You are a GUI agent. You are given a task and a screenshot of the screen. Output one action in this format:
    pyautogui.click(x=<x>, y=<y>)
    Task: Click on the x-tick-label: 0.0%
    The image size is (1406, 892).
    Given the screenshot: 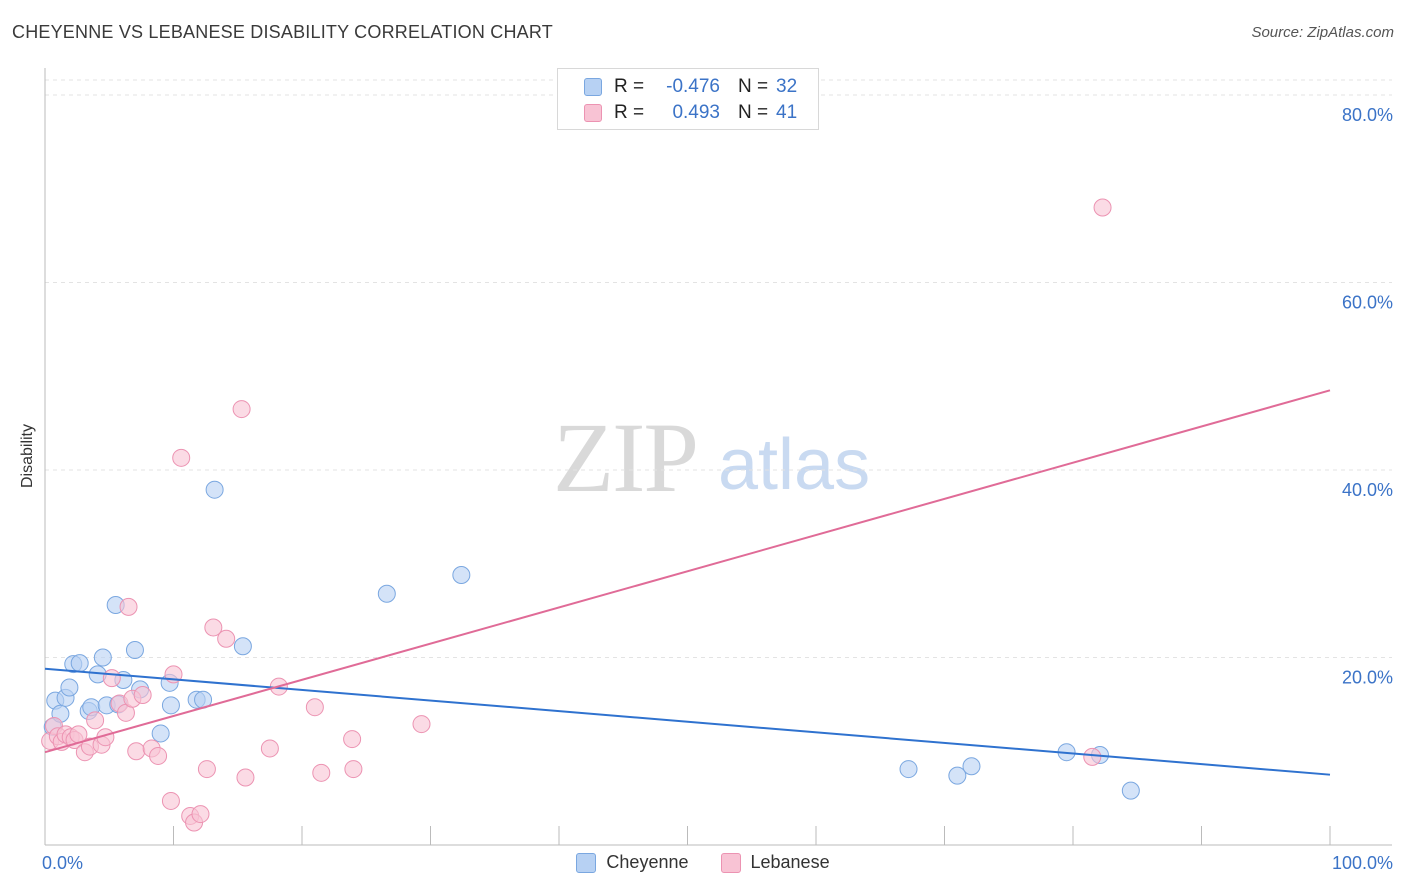 What is the action you would take?
    pyautogui.click(x=62, y=863)
    